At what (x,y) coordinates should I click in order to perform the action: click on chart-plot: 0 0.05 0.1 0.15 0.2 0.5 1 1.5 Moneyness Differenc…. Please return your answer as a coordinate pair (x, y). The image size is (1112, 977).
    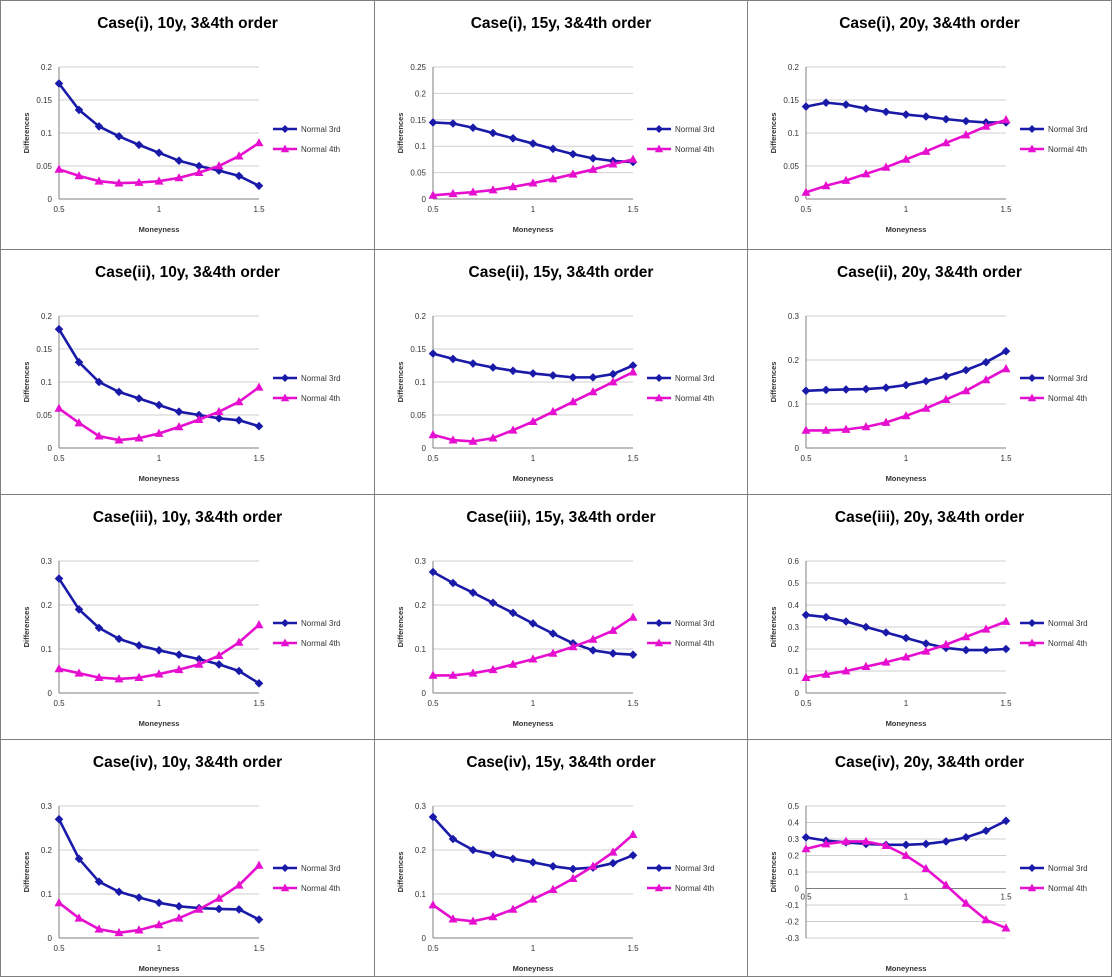
    Looking at the image, I should click on (928, 148).